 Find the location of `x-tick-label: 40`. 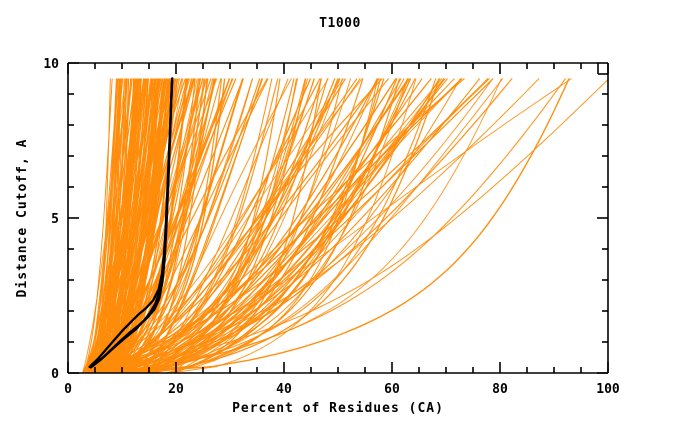

x-tick-label: 40 is located at coordinates (284, 389).